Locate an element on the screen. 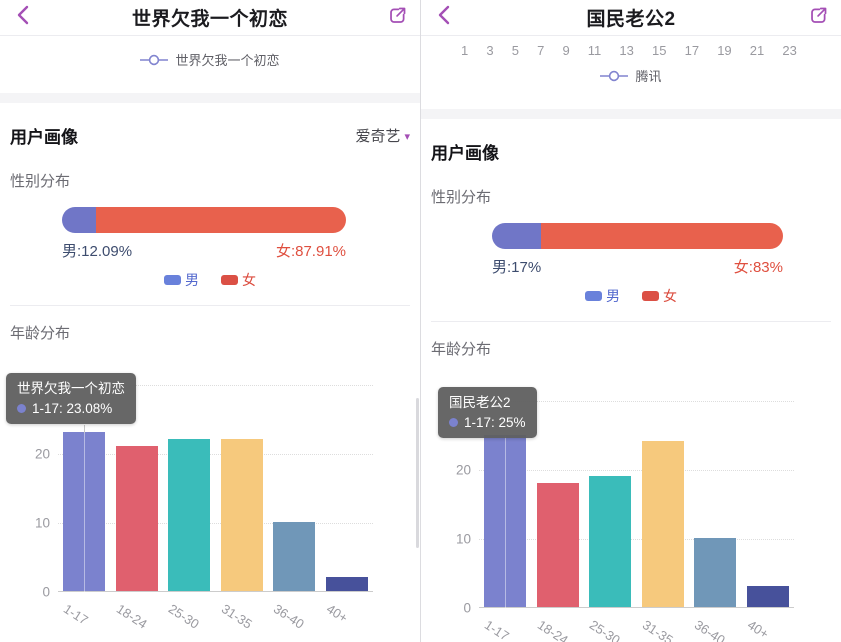  series-legend: 腾讯 is located at coordinates (631, 87).